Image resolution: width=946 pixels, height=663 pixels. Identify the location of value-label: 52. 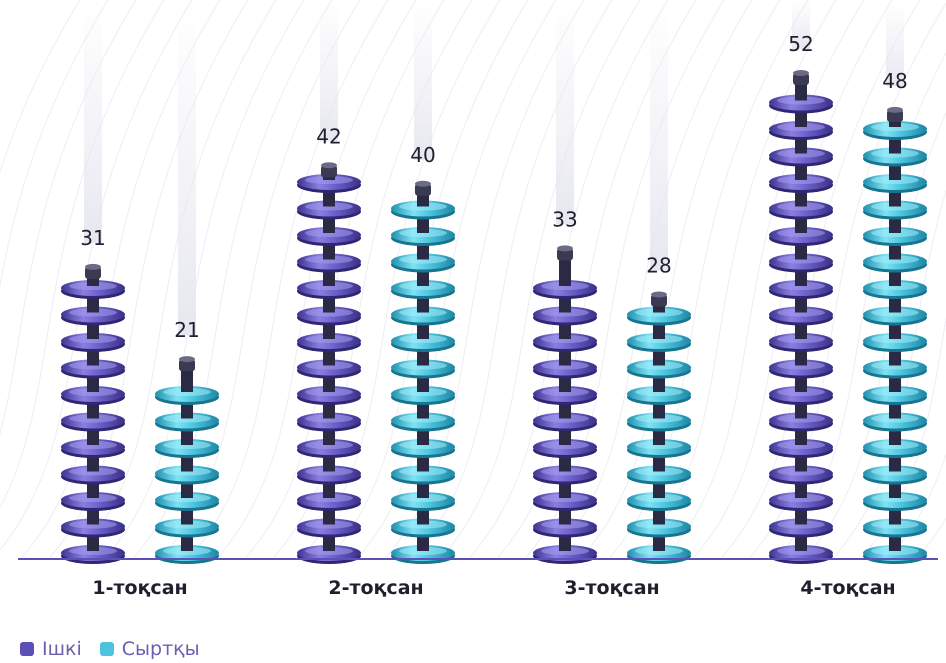
(800, 44).